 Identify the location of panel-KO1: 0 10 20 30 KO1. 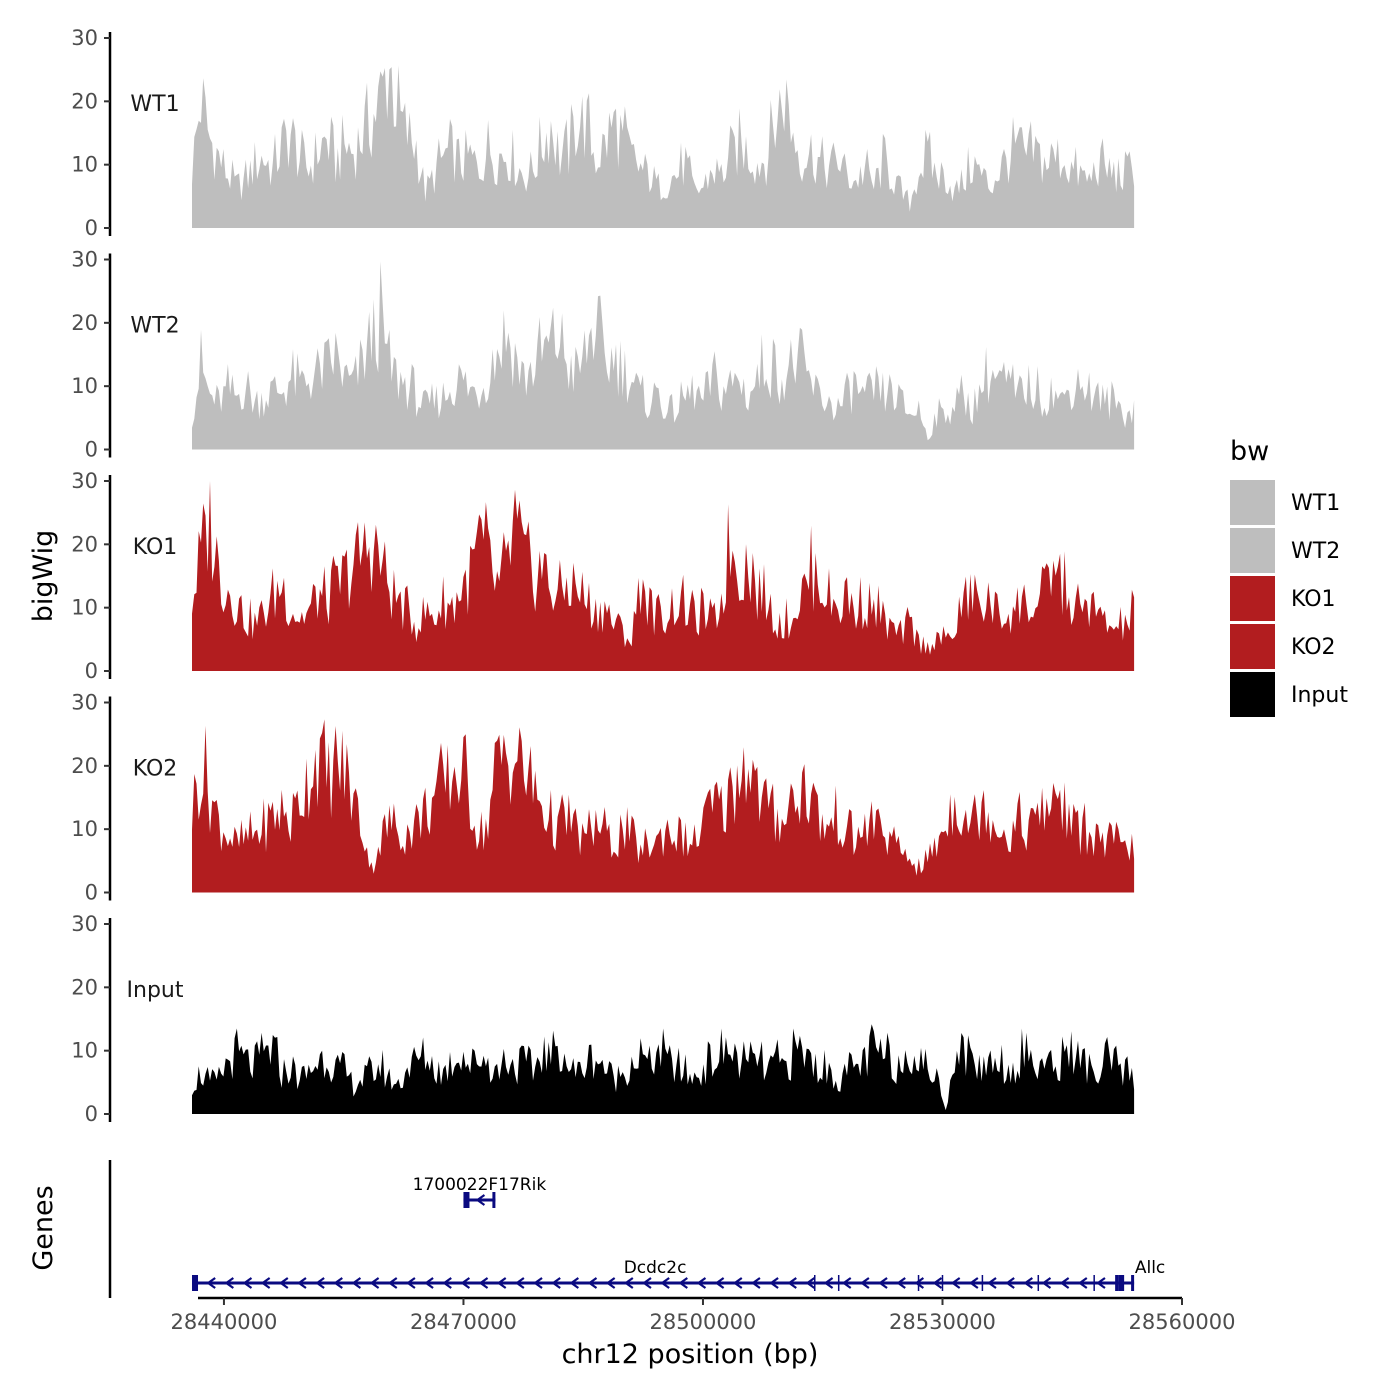
(603, 576).